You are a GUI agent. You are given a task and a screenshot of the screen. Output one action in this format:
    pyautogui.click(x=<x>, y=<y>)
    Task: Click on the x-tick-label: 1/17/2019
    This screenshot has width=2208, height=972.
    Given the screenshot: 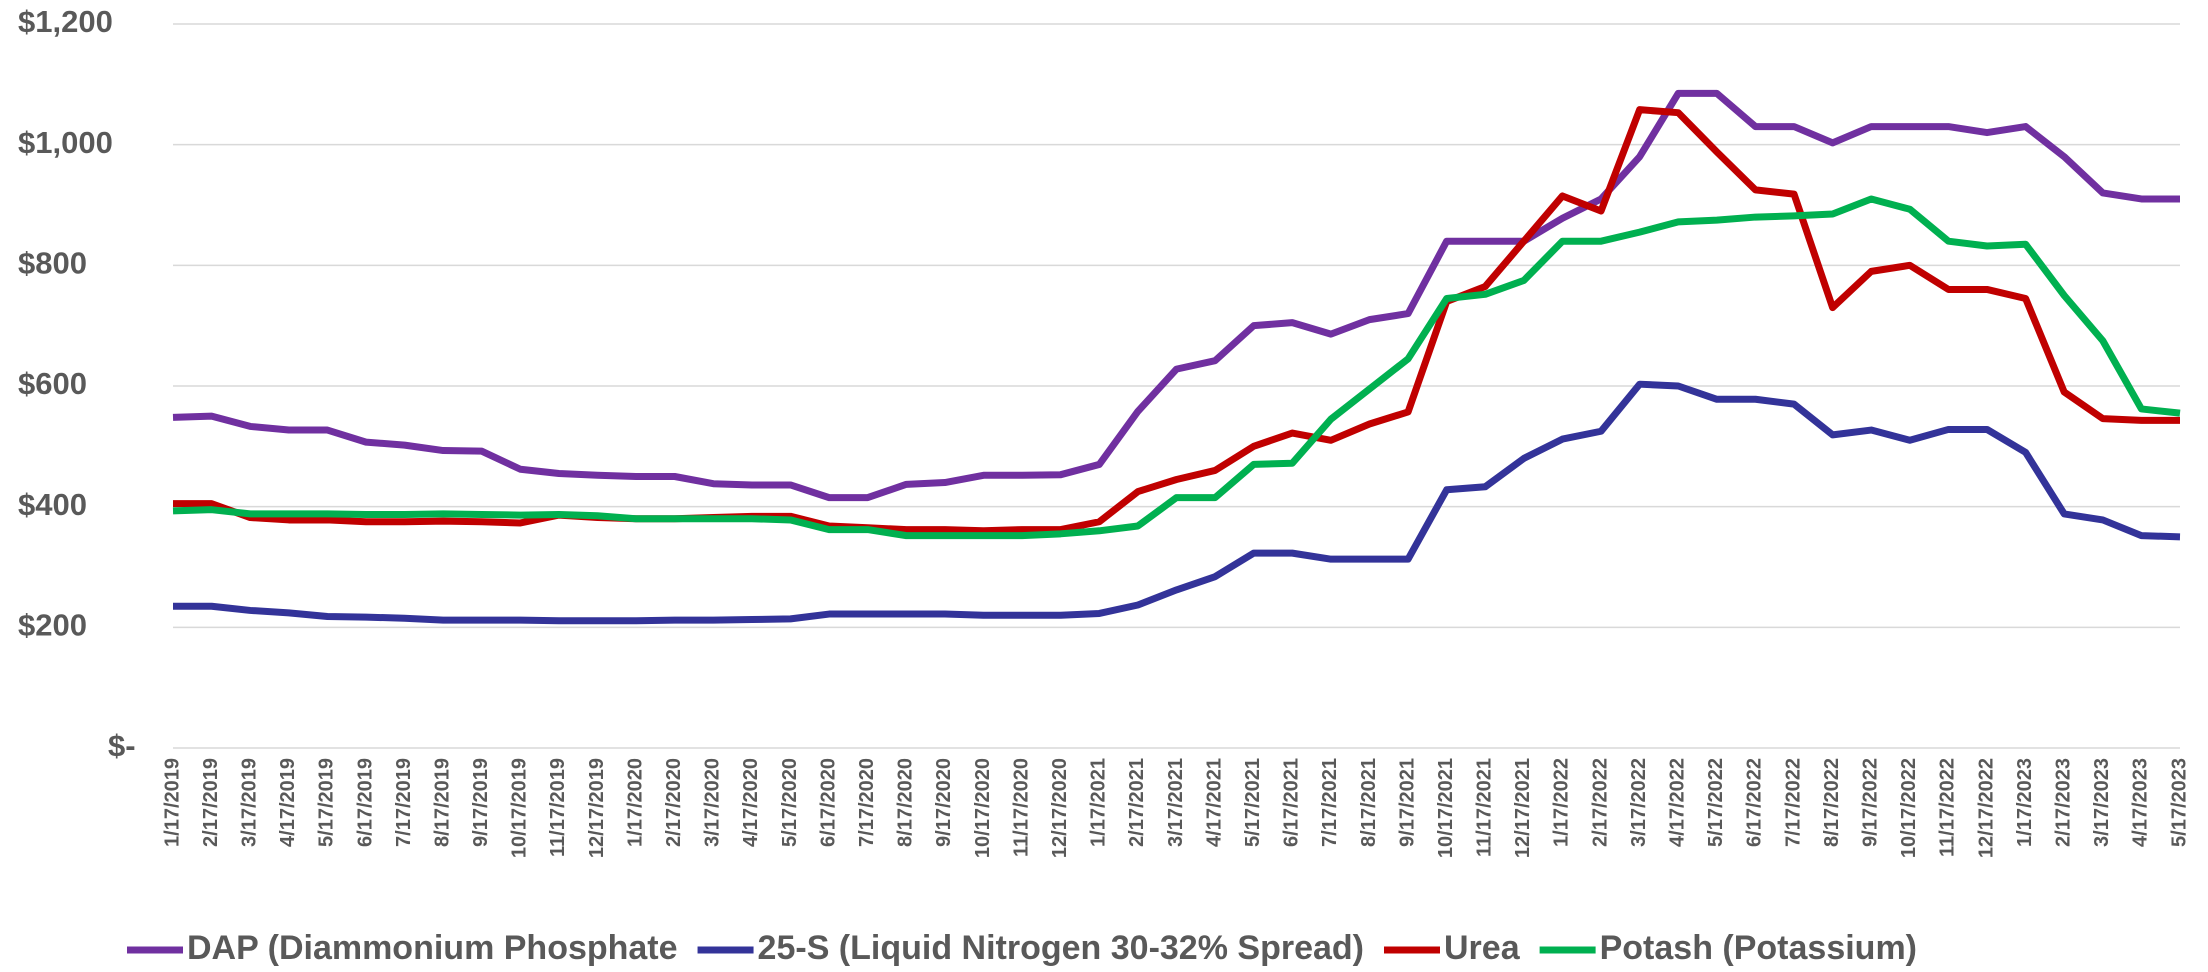 What is the action you would take?
    pyautogui.click(x=172, y=802)
    